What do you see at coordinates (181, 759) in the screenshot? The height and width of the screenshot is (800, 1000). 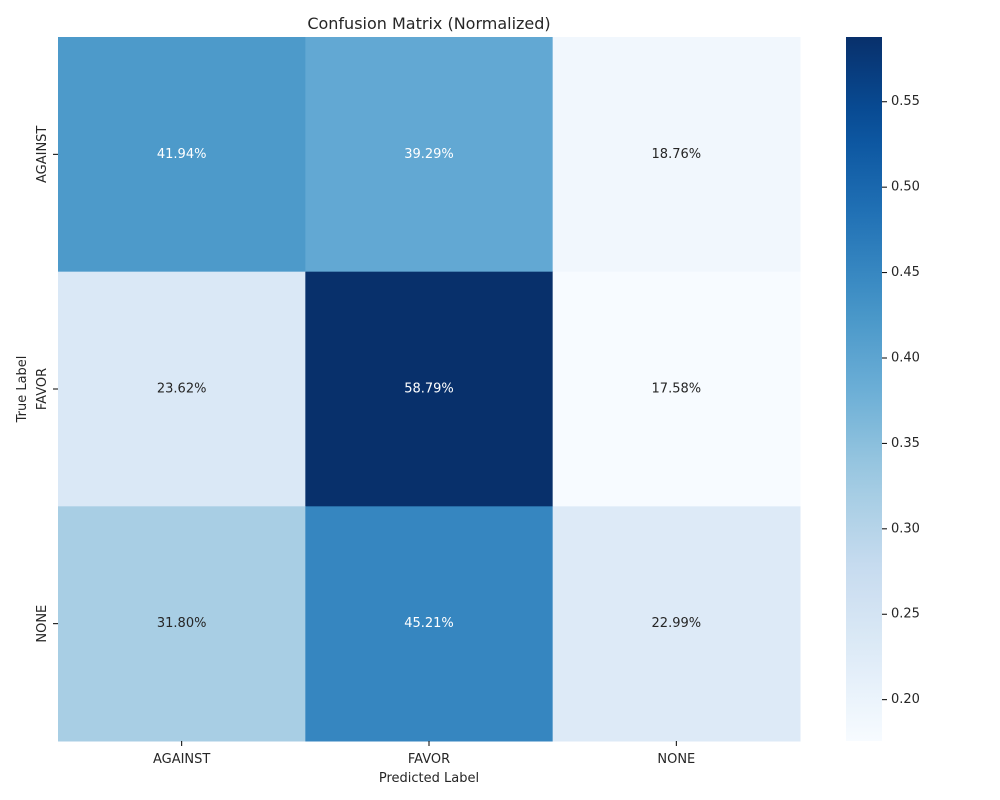 I see `x-tick-label: AGAINST` at bounding box center [181, 759].